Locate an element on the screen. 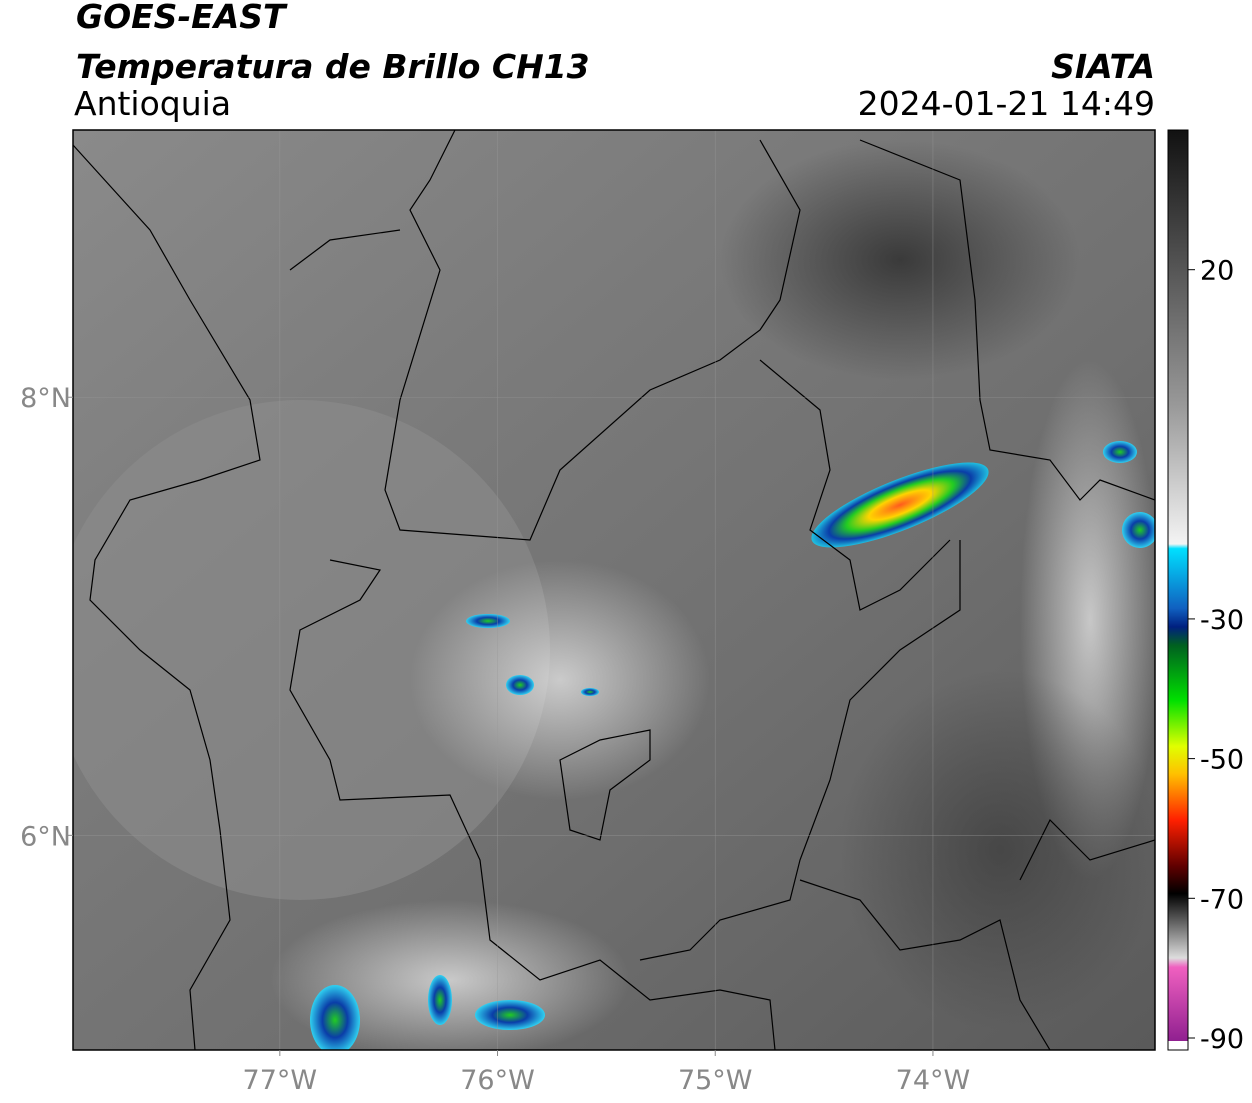  colorbar-tick-label: -50 is located at coordinates (1222, 760).